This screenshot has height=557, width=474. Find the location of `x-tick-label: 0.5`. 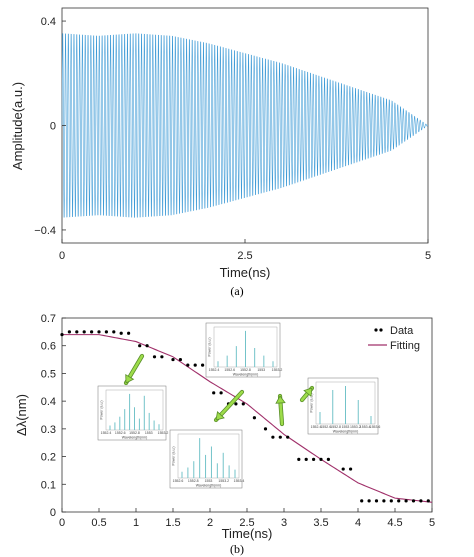

x-tick-label: 0.5 is located at coordinates (98, 523).